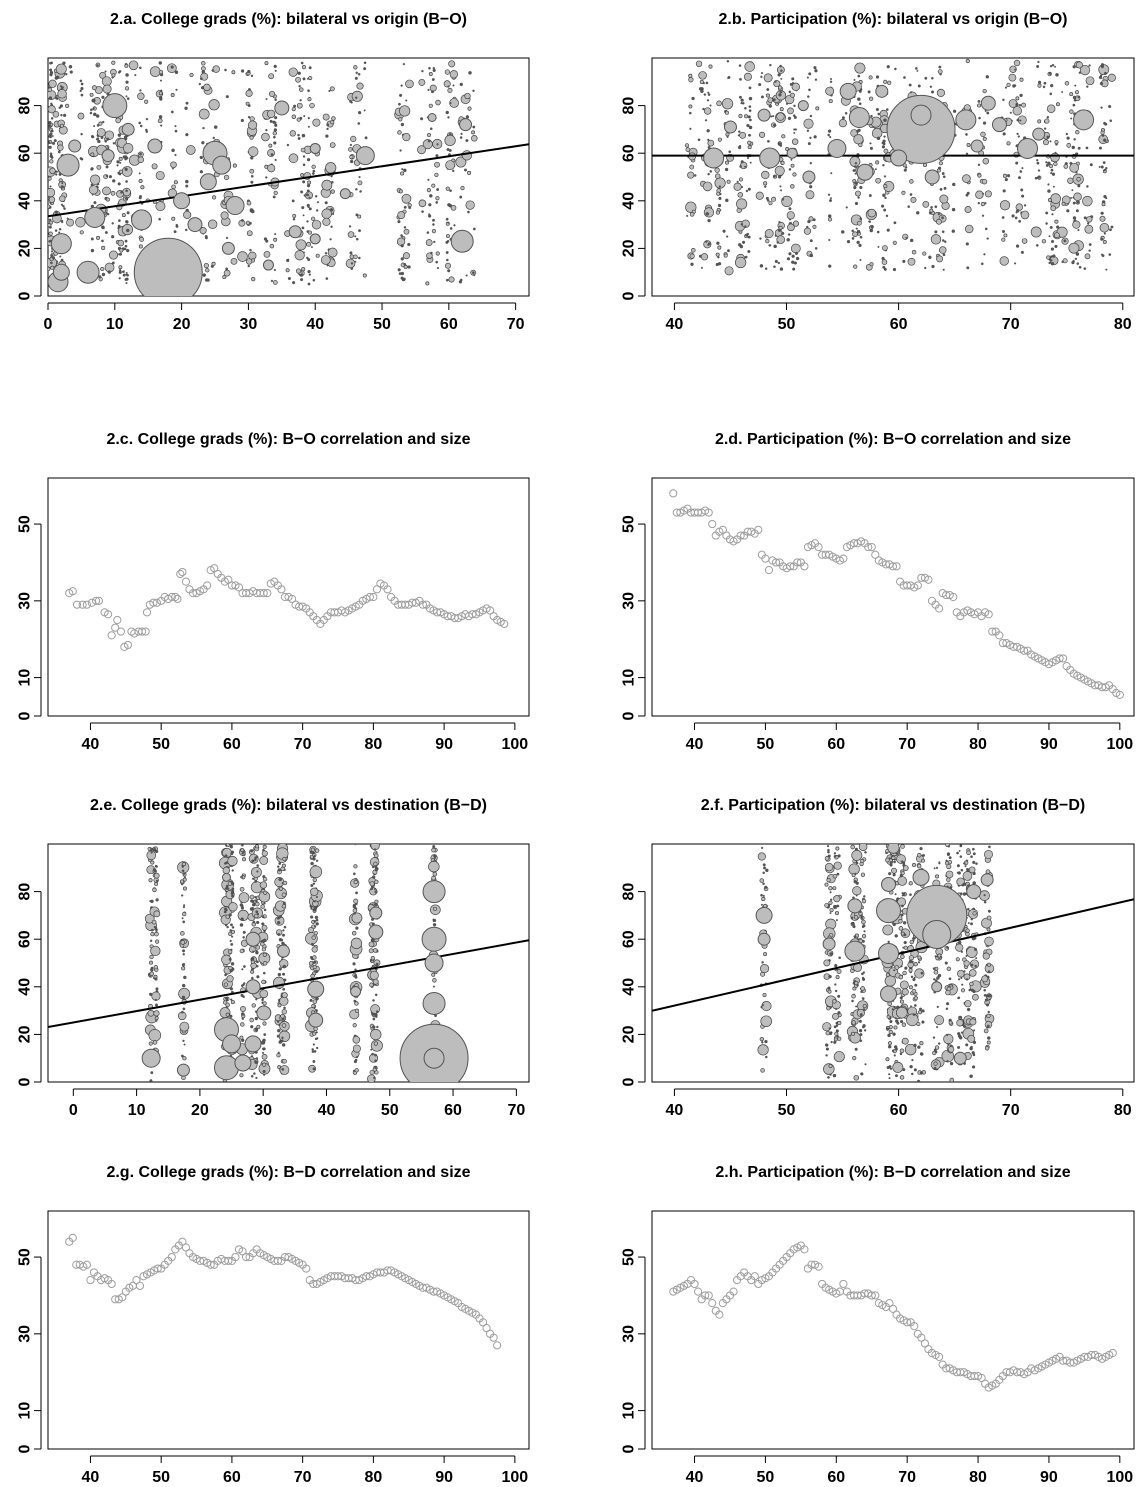  Describe the element at coordinates (629, 524) in the screenshot. I see `y-tick-label: 50` at that location.